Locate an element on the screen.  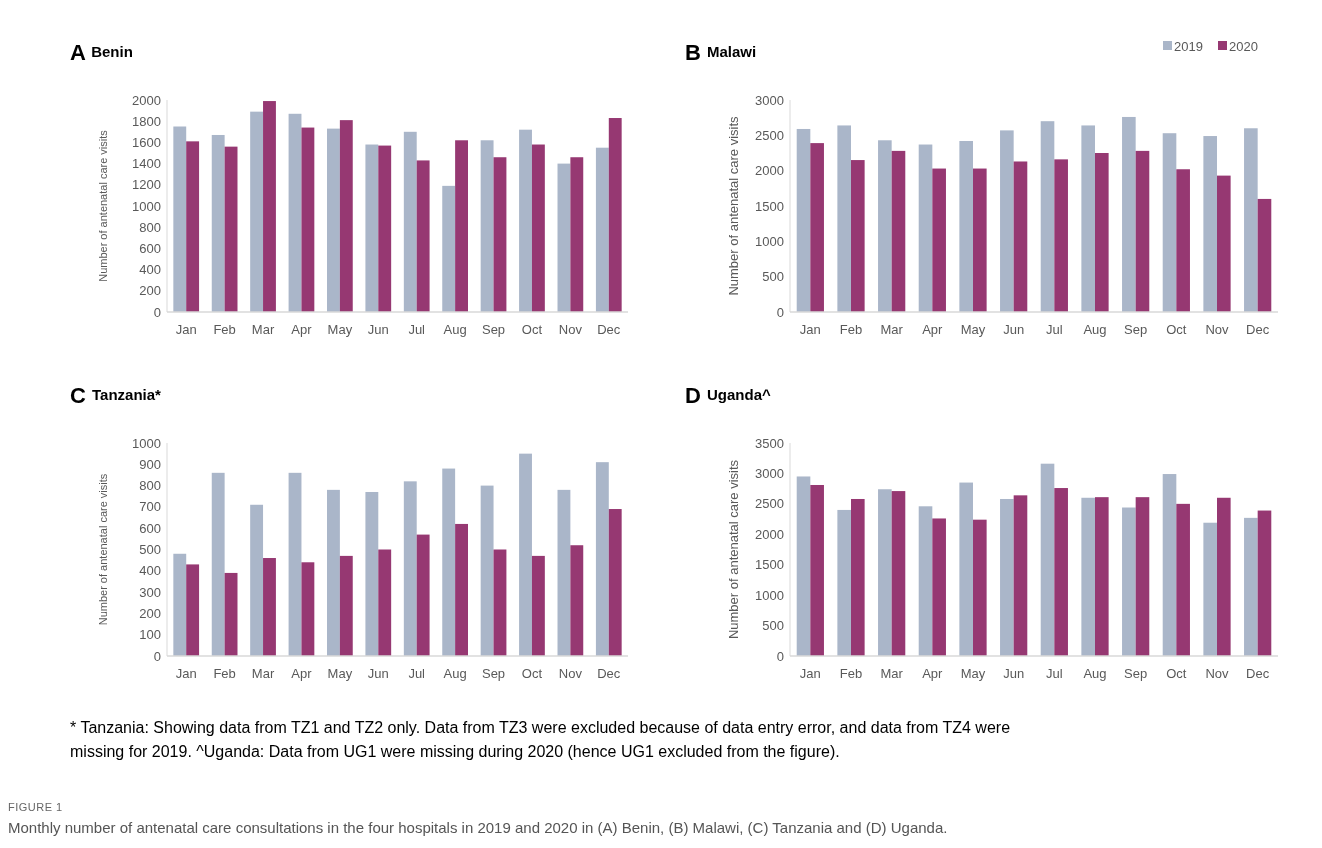
chart-title: A Benin is located at coordinates (101, 52).